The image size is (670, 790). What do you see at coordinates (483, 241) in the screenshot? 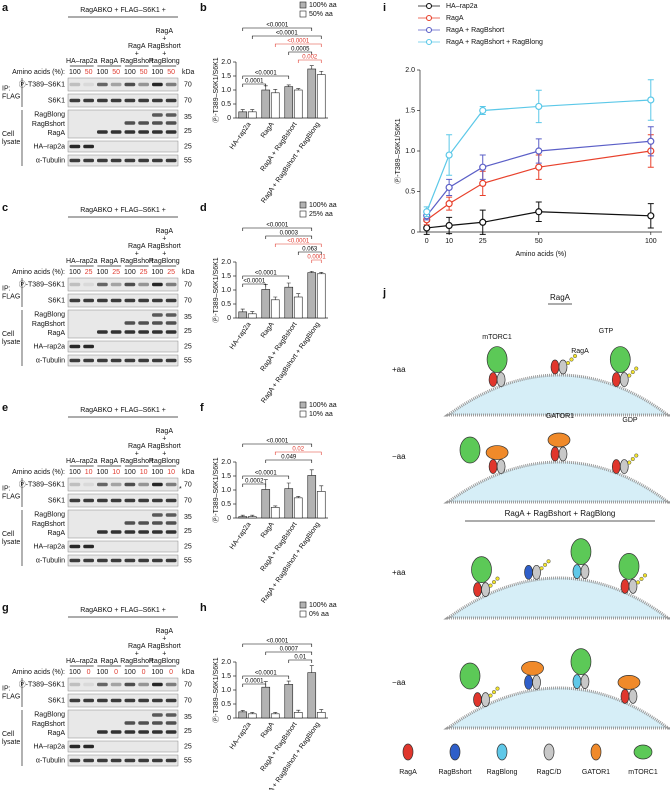
I see `x-tick-label: 25` at bounding box center [483, 241].